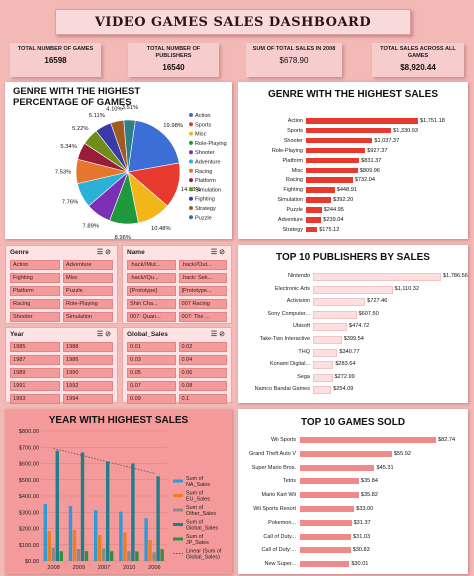 Image resolution: width=474 pixels, height=576 pixels. I want to click on slicer-item: Adventure, so click(88, 265).